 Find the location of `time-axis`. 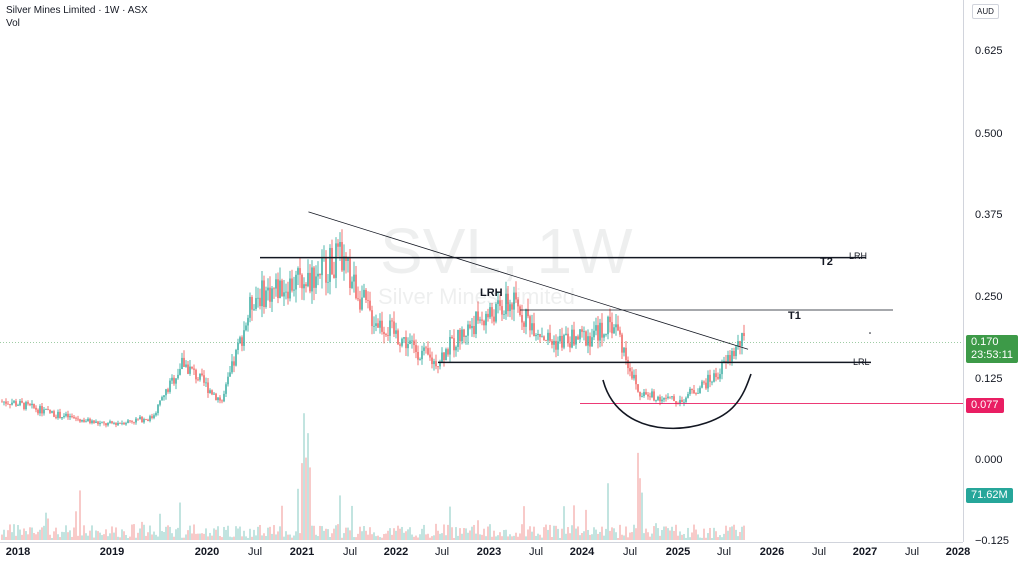

time-axis is located at coordinates (481, 552).